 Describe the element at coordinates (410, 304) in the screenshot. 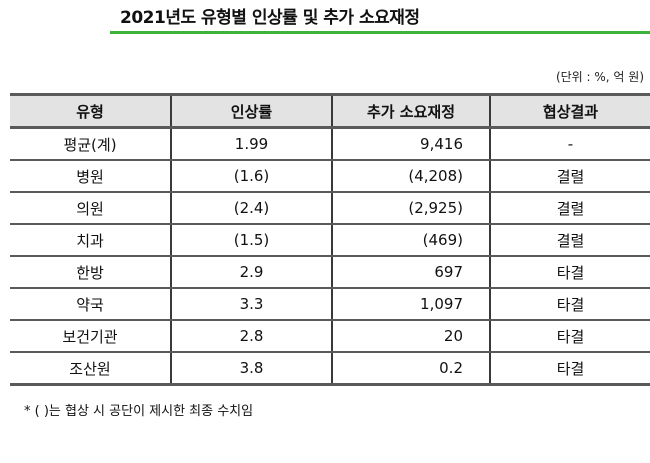

I see `cell-budget: 1,097` at that location.